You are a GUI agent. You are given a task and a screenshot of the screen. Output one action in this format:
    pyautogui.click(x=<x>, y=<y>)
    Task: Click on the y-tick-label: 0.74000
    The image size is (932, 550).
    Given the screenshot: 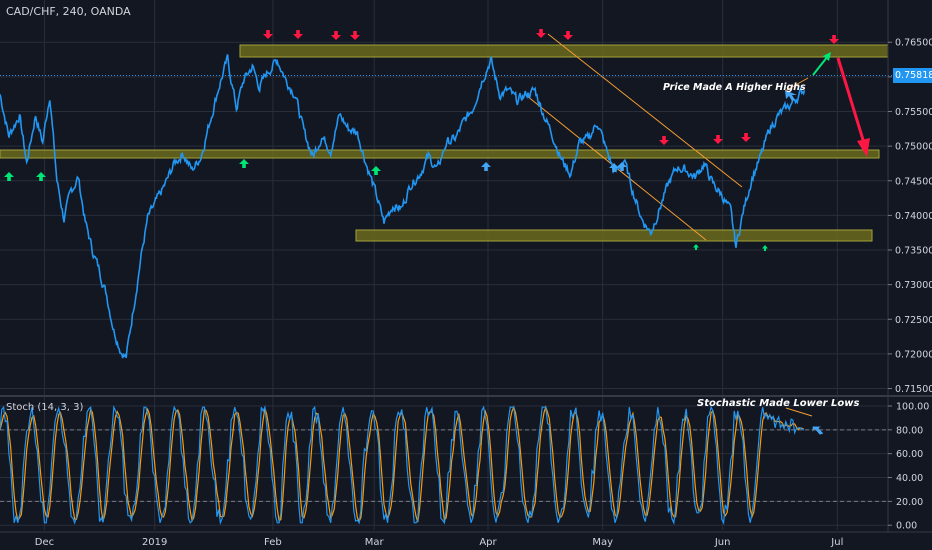 What is the action you would take?
    pyautogui.click(x=913, y=216)
    